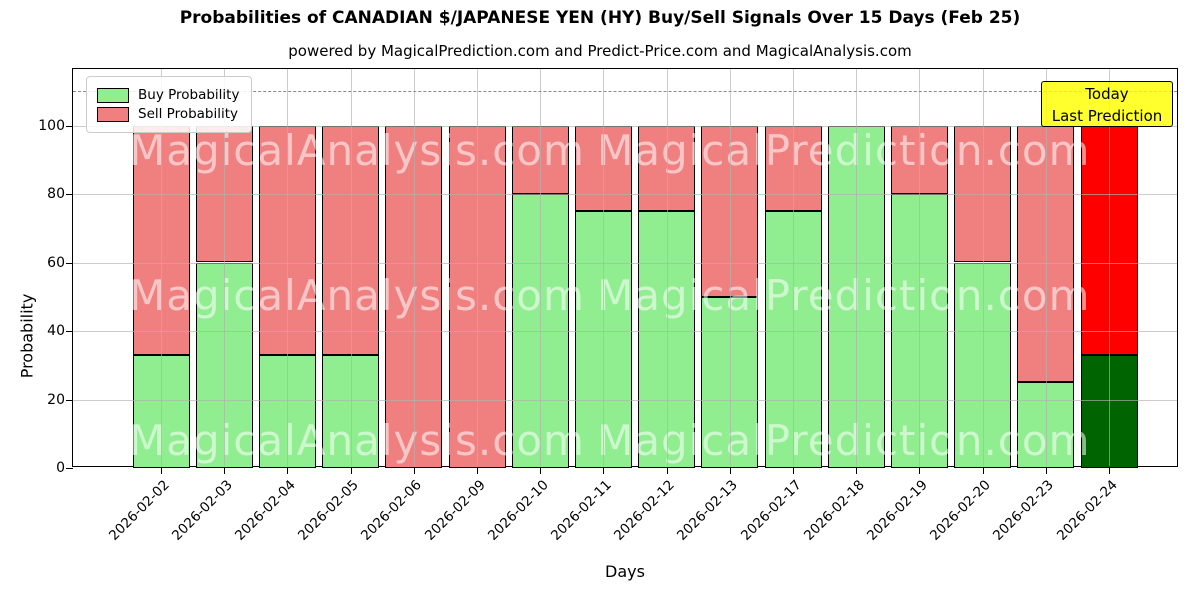  What do you see at coordinates (56, 331) in the screenshot?
I see `y-tick-label: 40` at bounding box center [56, 331].